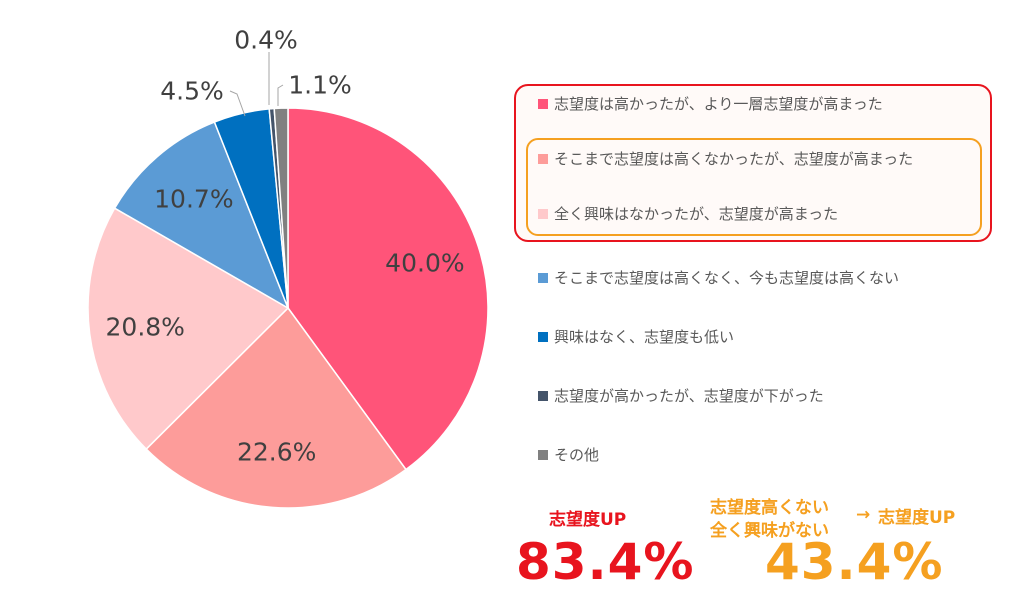 Image resolution: width=1024 pixels, height=611 pixels. I want to click on legend-item-3: そこまで志望度は高くなく、今も志望度は高くない, so click(718, 277).